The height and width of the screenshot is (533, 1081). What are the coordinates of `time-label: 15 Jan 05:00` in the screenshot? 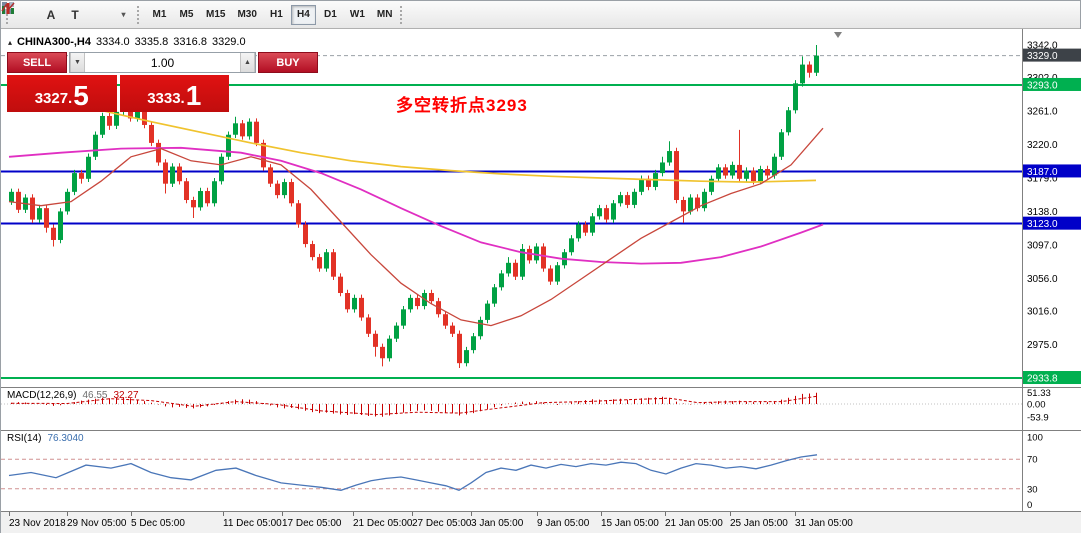 It's located at (630, 523).